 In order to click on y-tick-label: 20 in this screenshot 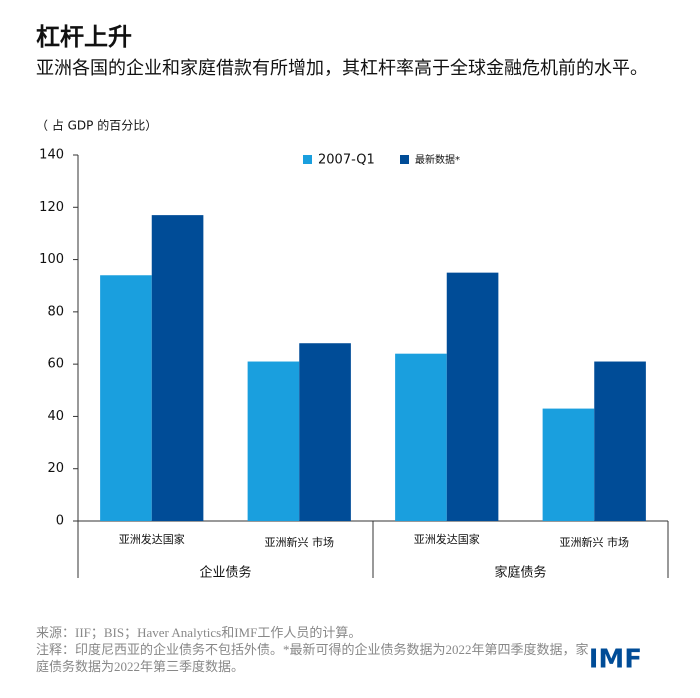, I will do `click(55, 468)`.